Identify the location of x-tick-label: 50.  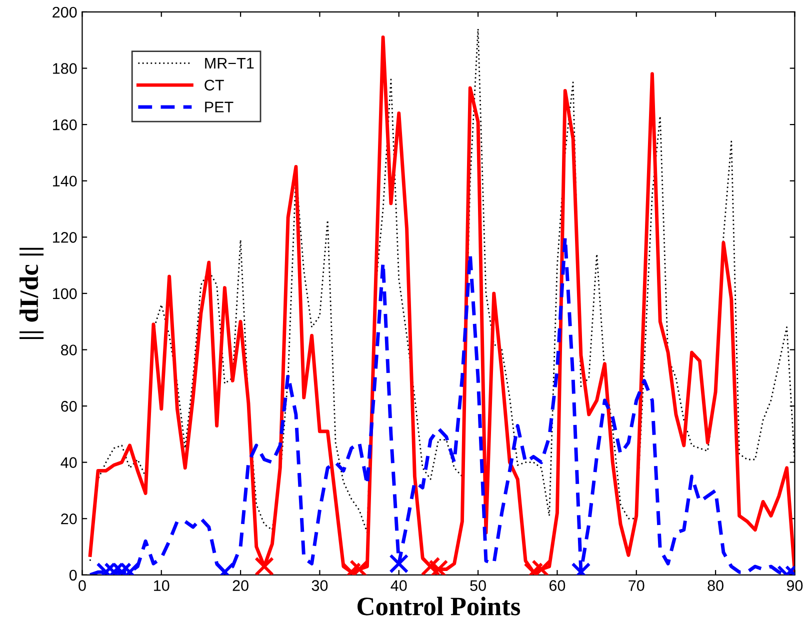
(478, 585).